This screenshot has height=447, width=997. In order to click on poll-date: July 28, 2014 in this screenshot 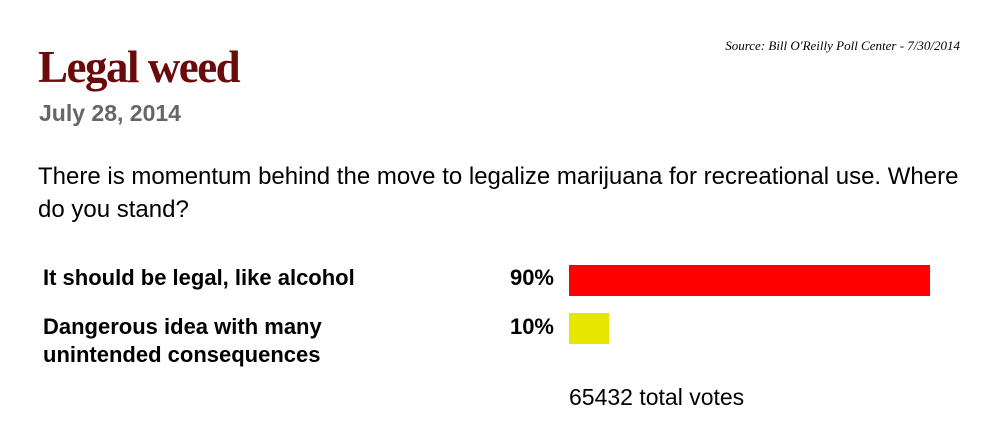, I will do `click(110, 113)`.